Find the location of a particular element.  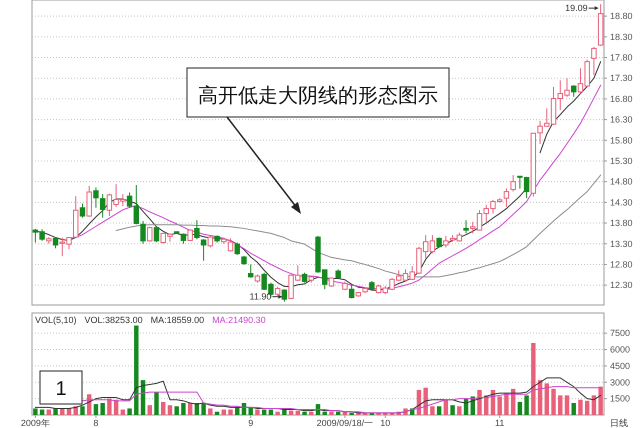

y-tick-label: 18.30 is located at coordinates (621, 37).